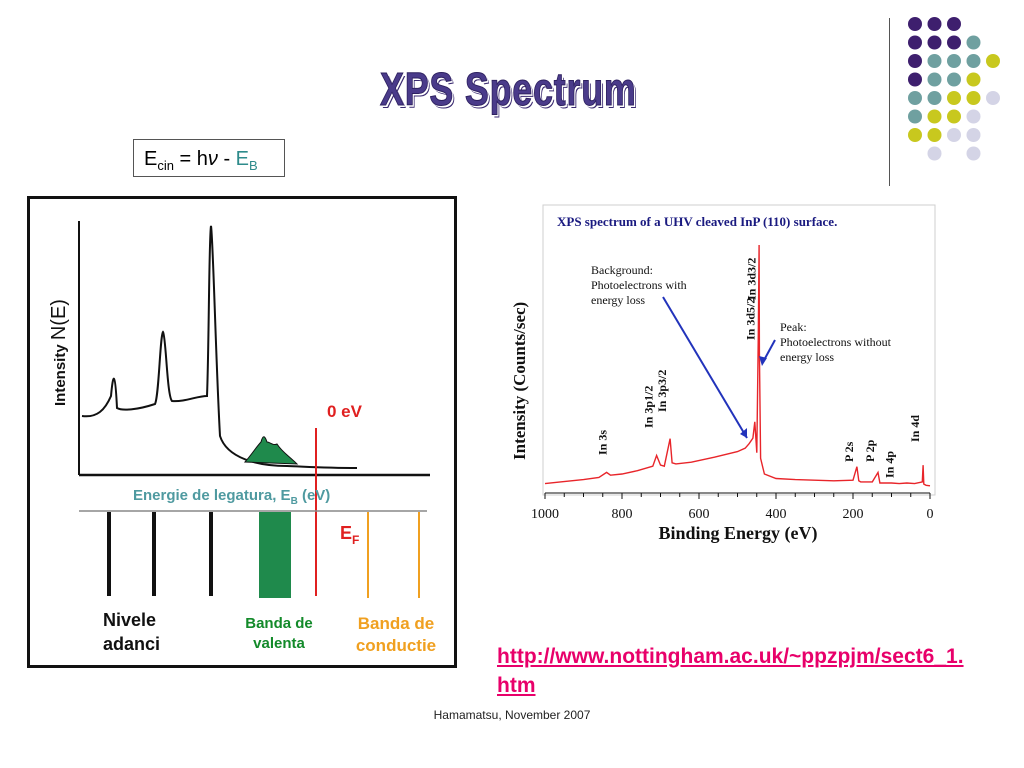  I want to click on x-tick-label: 800, so click(622, 514).